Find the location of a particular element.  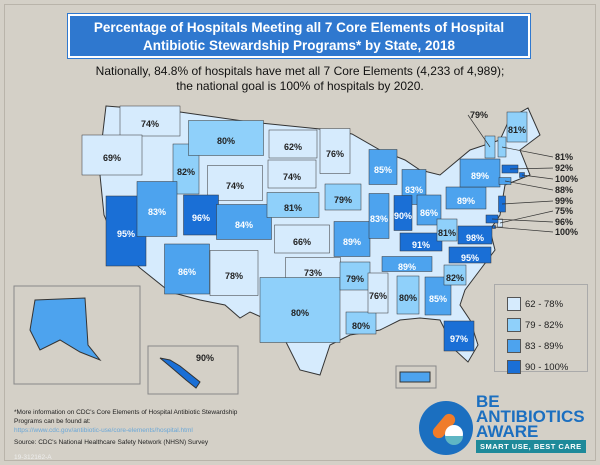

state-value-sc: 82% is located at coordinates (455, 278).